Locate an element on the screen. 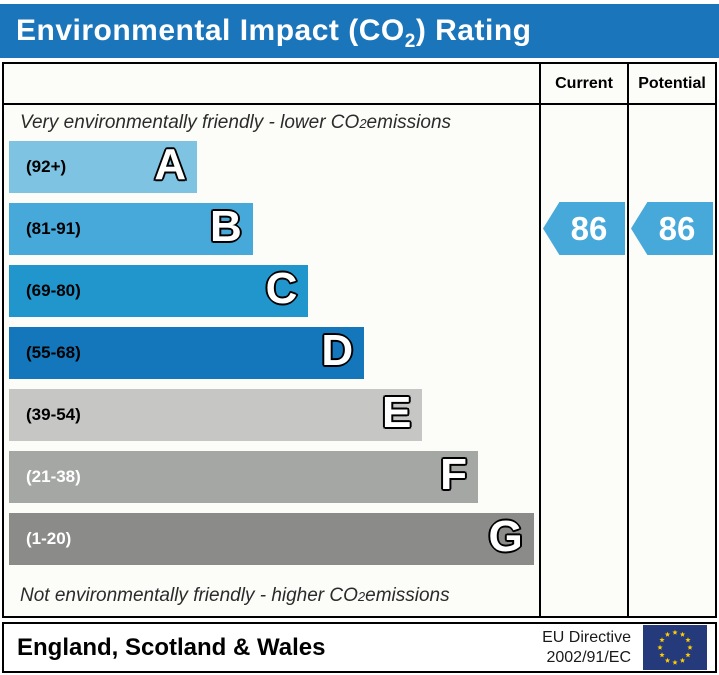  band-range-e: (39-54) is located at coordinates (53, 414).